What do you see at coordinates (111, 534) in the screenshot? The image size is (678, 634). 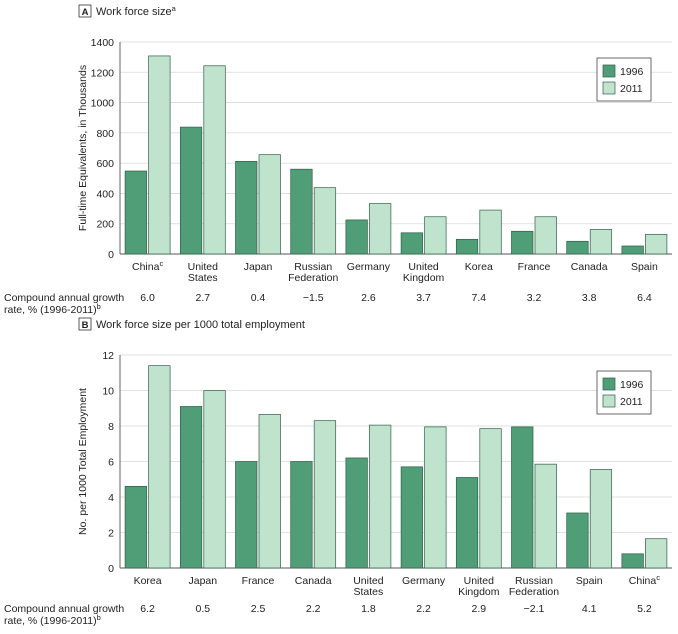 I see `y-tick-label: 2` at bounding box center [111, 534].